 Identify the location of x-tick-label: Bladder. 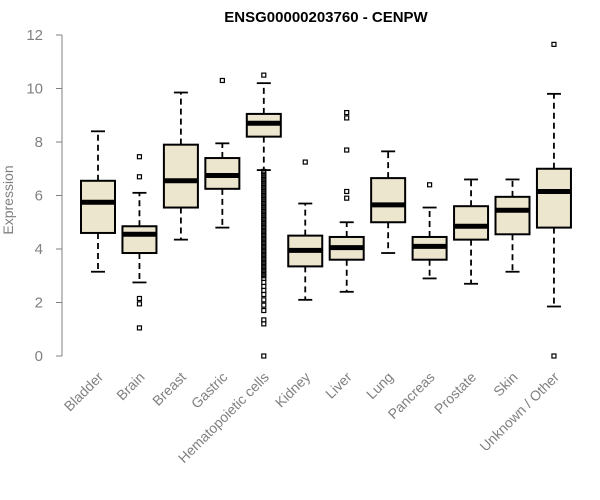
(84, 392).